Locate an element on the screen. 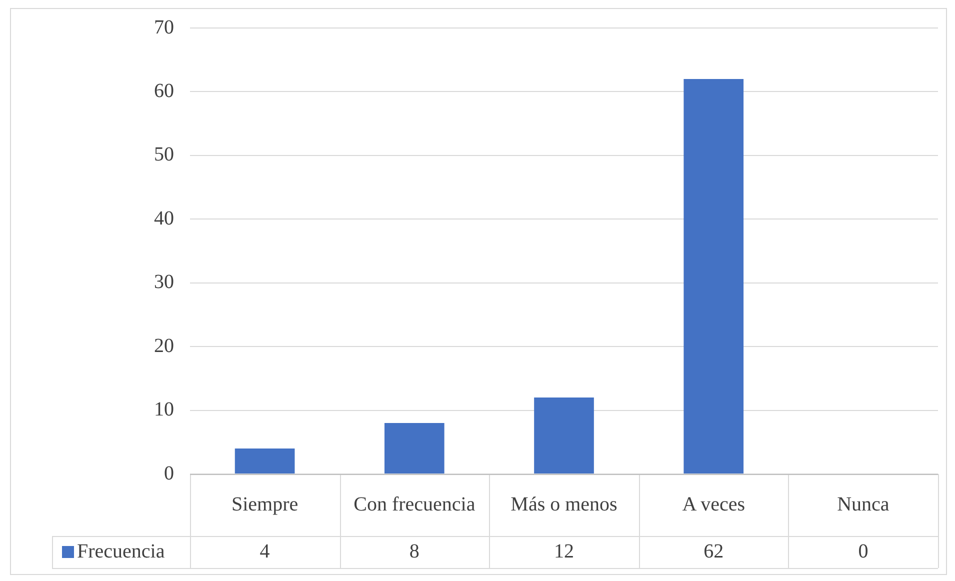  x-tick-label: A veces is located at coordinates (714, 504).